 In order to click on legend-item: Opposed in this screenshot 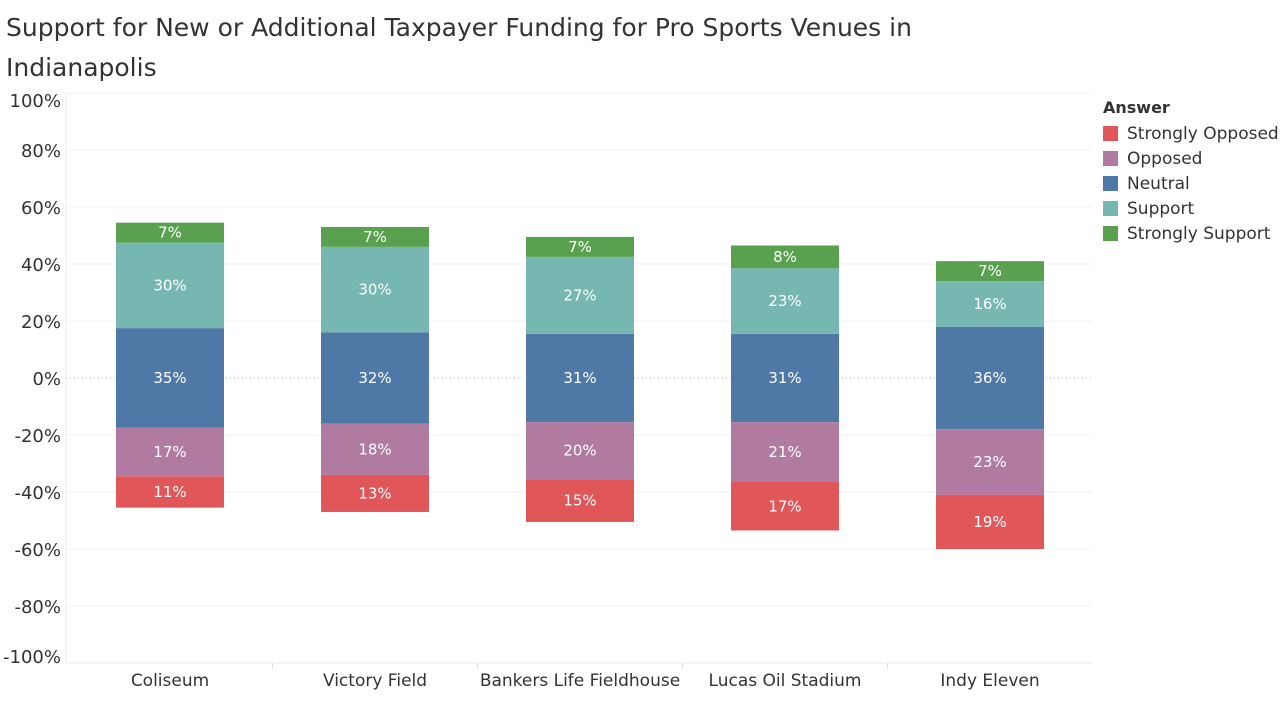, I will do `click(1191, 158)`.